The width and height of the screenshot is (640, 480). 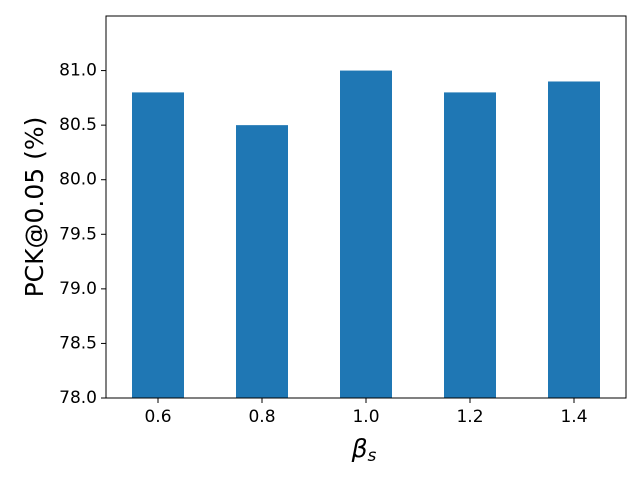 What do you see at coordinates (359, 448) in the screenshot?
I see `x-axis-symbol: β` at bounding box center [359, 448].